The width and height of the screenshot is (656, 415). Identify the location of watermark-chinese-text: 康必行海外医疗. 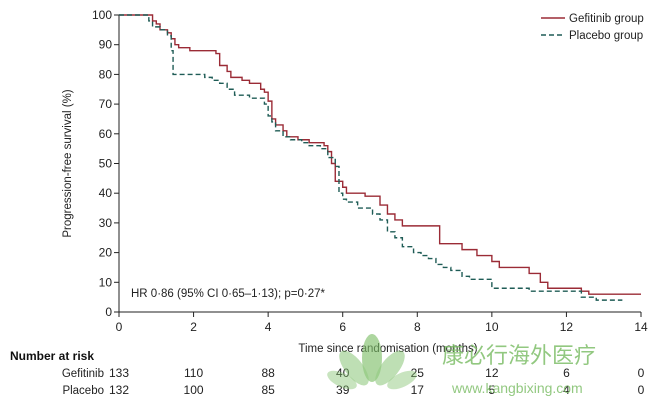
(519, 356).